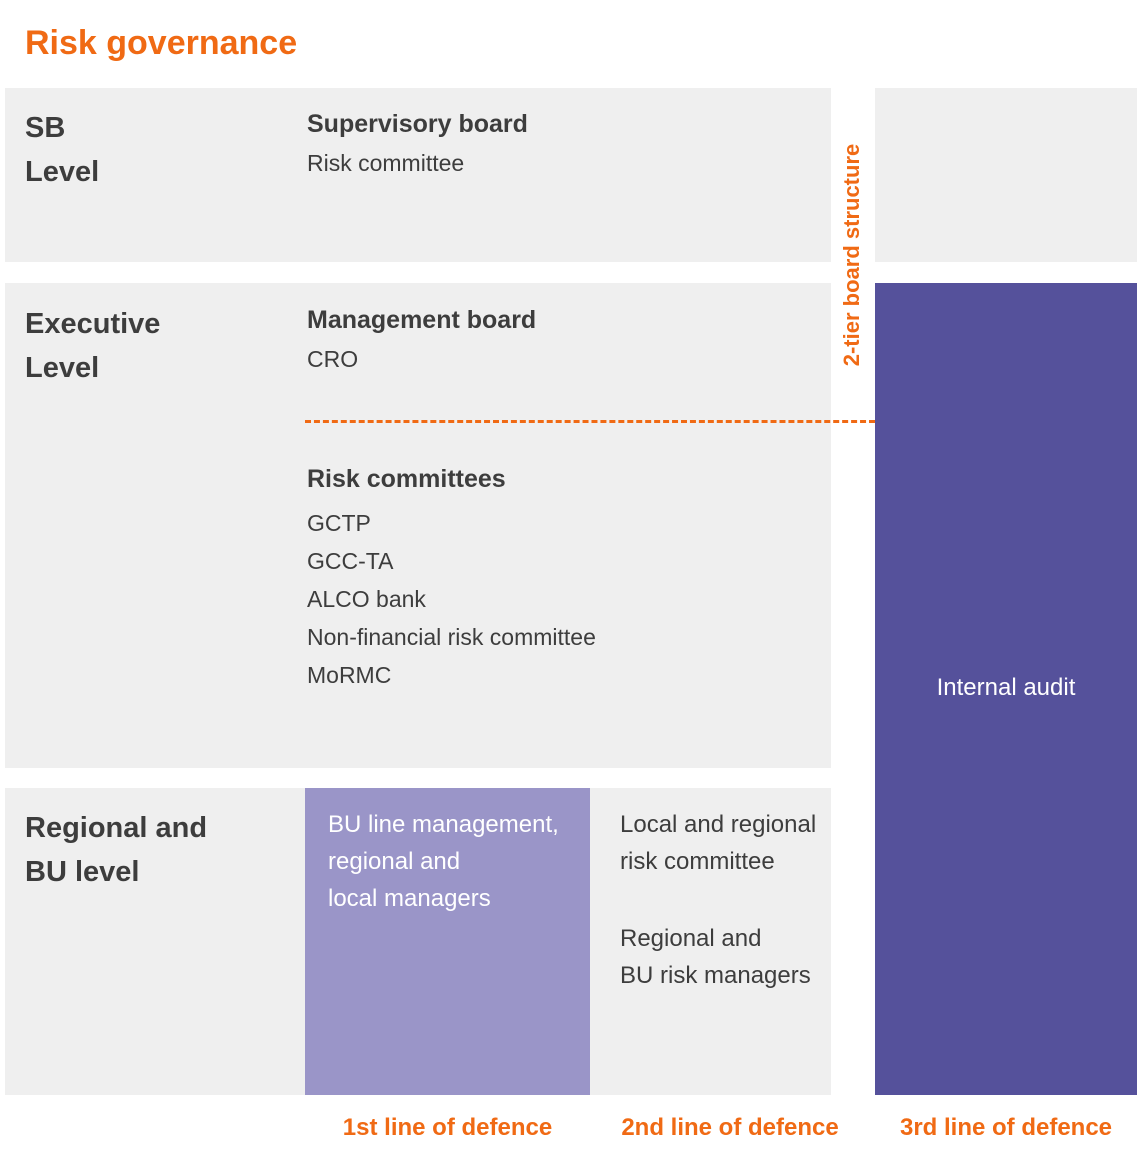  Describe the element at coordinates (409, 898) in the screenshot. I see `bu-line-management-line3: local managers` at that location.